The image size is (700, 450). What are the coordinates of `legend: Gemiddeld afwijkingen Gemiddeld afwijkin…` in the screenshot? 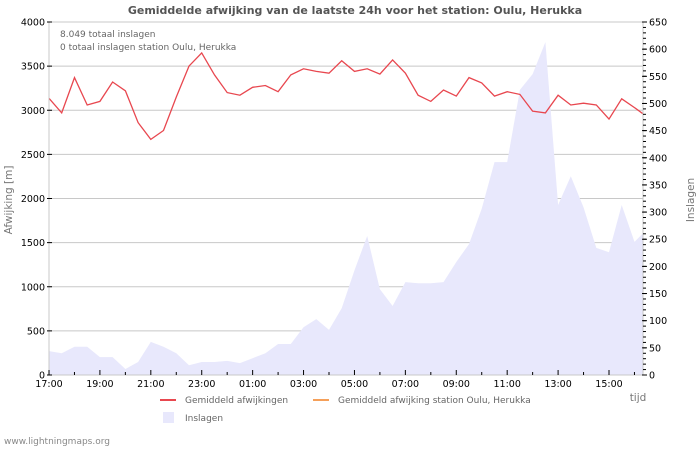 It's located at (345, 410).